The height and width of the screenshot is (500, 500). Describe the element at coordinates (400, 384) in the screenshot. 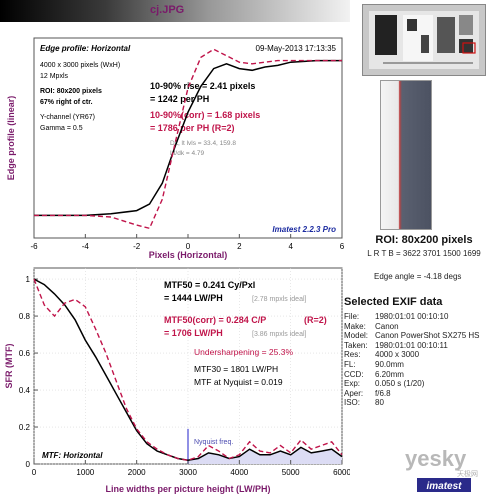

I see `exif-value: 0.050 s (1/20)` at that location.